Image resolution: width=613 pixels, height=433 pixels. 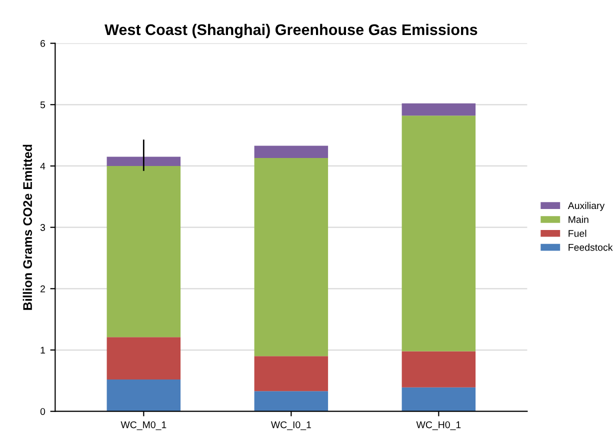 What do you see at coordinates (577, 233) in the screenshot?
I see `legend-label: Fuel` at bounding box center [577, 233].